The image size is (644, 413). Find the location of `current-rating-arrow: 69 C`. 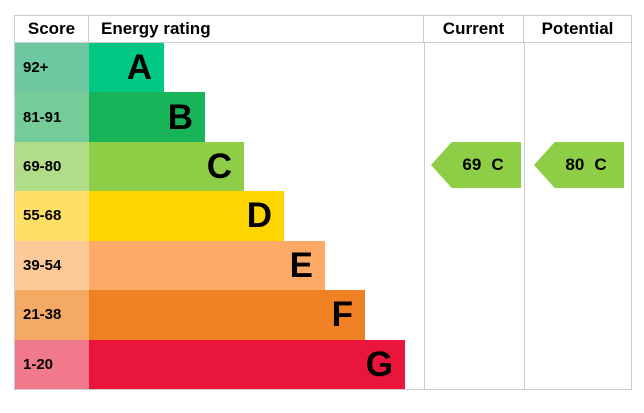

current-rating-arrow: 69 C is located at coordinates (476, 165).